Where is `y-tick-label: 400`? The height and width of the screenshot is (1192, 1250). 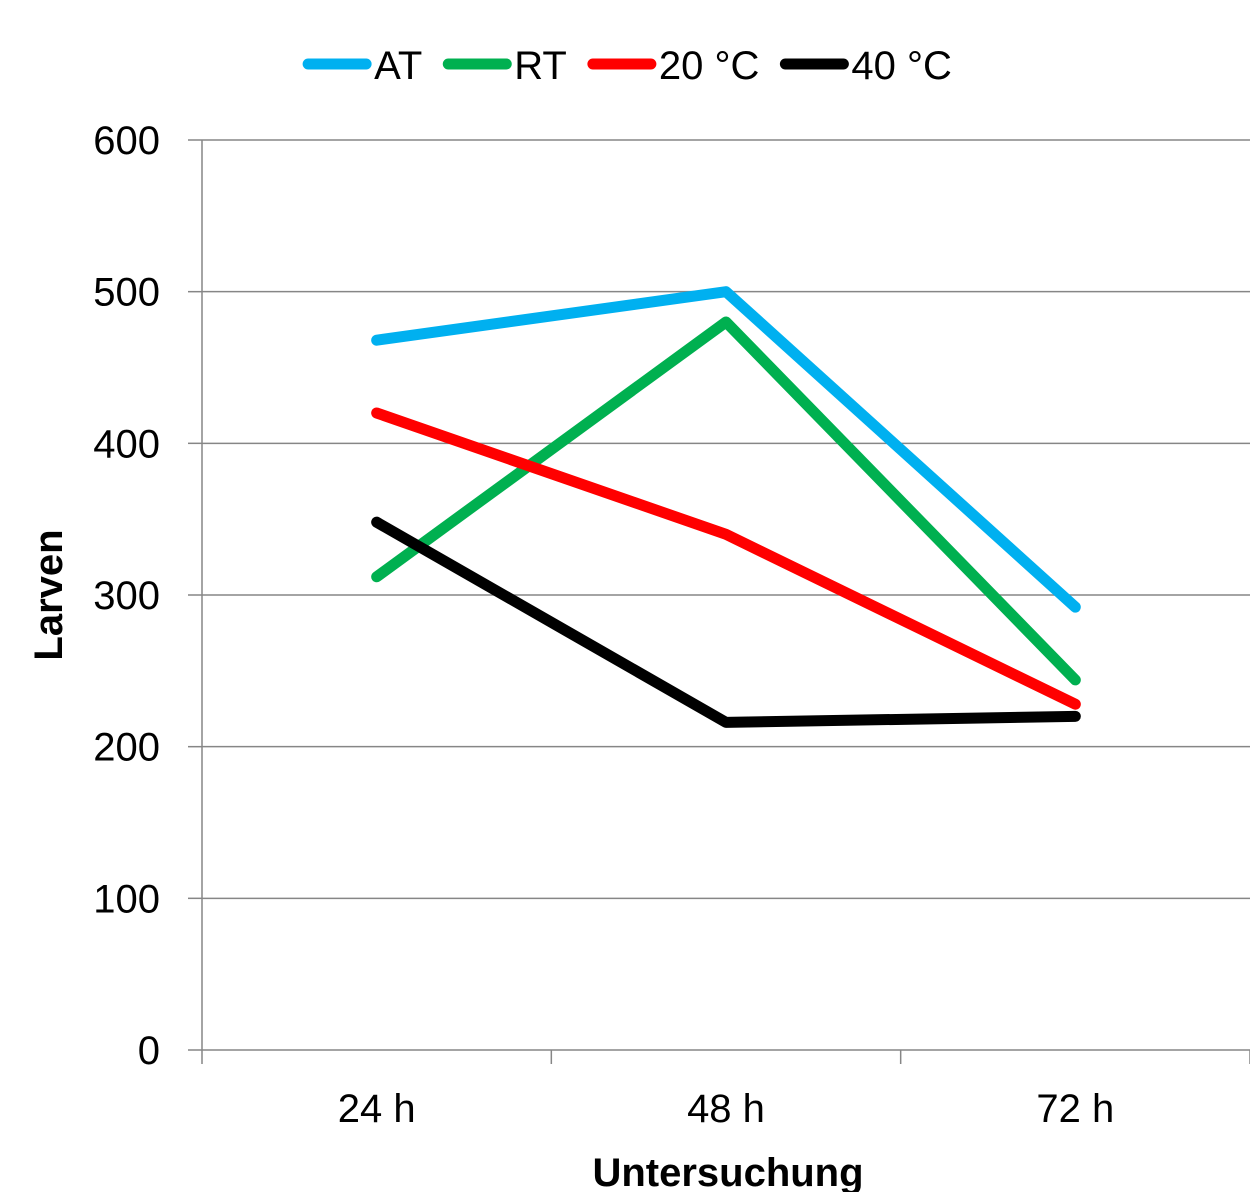 y-tick-label: 400 is located at coordinates (126, 444).